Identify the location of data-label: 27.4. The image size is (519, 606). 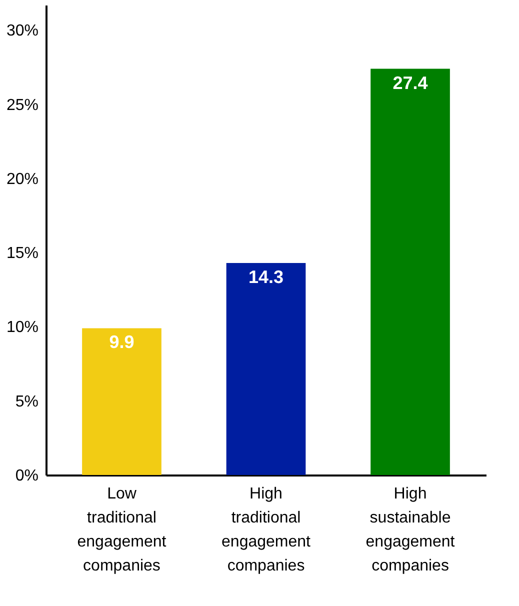
(410, 82).